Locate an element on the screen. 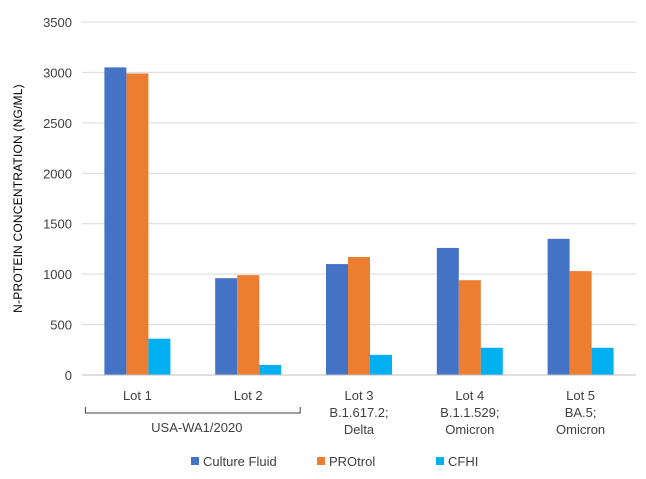  legend-swatch-culture-fluid is located at coordinates (195, 461).